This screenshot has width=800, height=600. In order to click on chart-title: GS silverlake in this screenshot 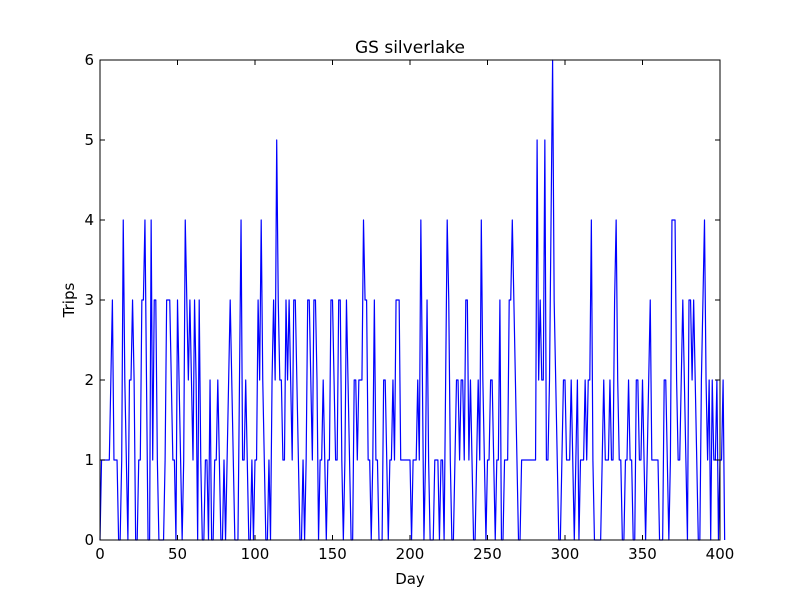, I will do `click(410, 48)`.